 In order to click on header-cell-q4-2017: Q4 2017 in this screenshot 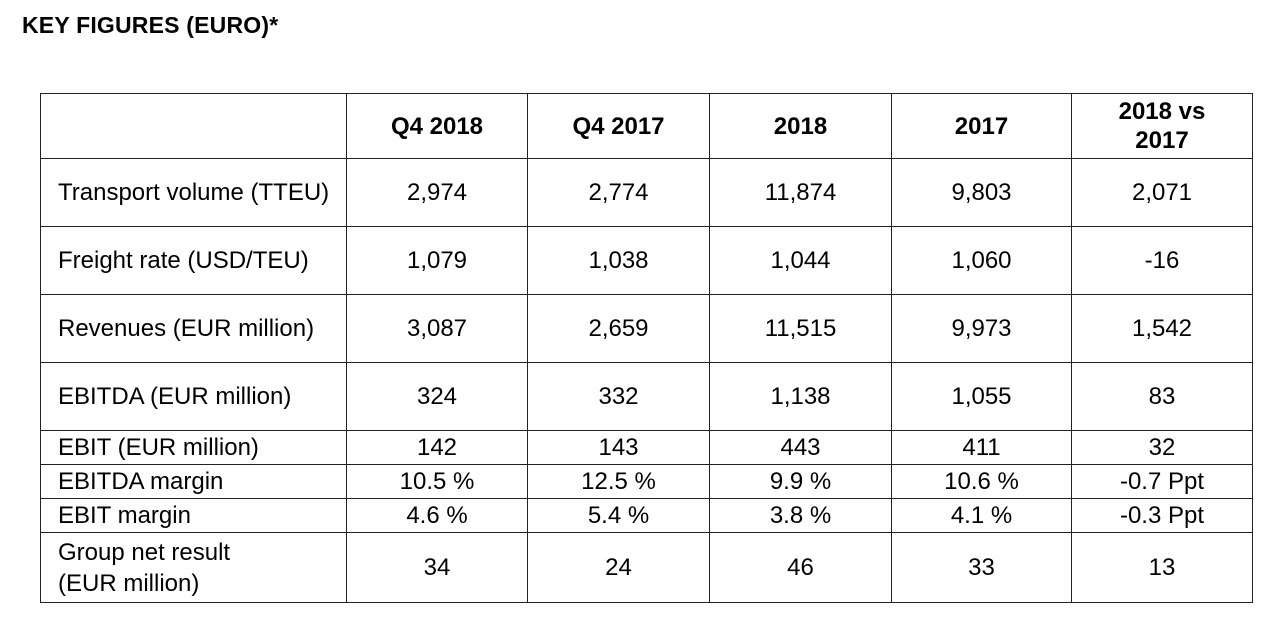, I will do `click(618, 126)`.